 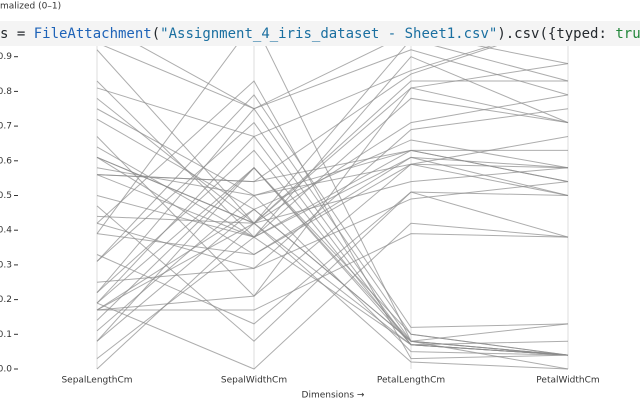 What do you see at coordinates (627, 34) in the screenshot?
I see `code-token: true` at bounding box center [627, 34].